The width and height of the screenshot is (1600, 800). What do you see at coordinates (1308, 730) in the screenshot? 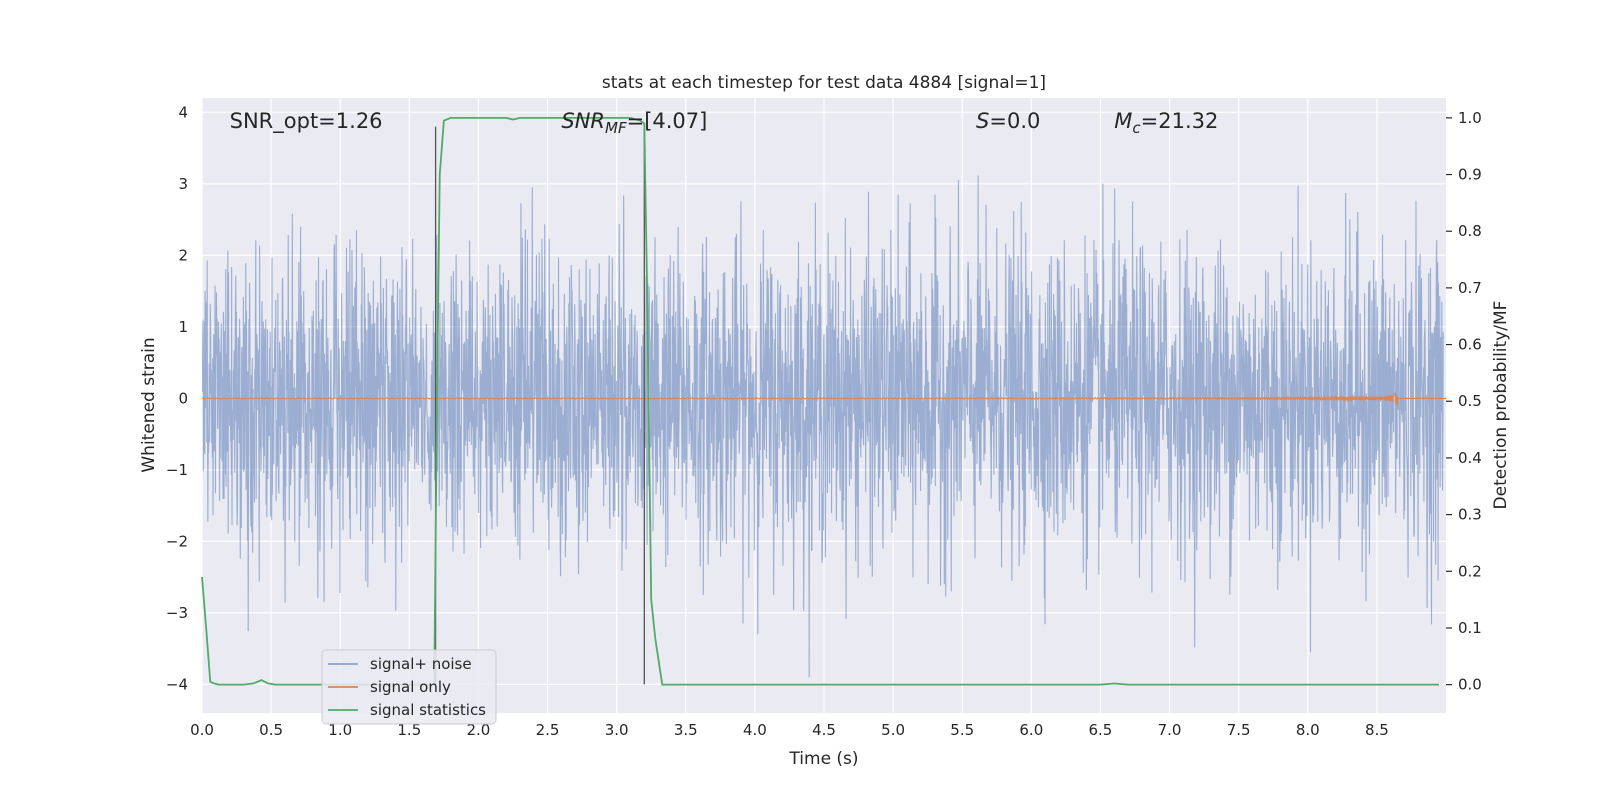
I see `x-tick-label: 8.0` at bounding box center [1308, 730].